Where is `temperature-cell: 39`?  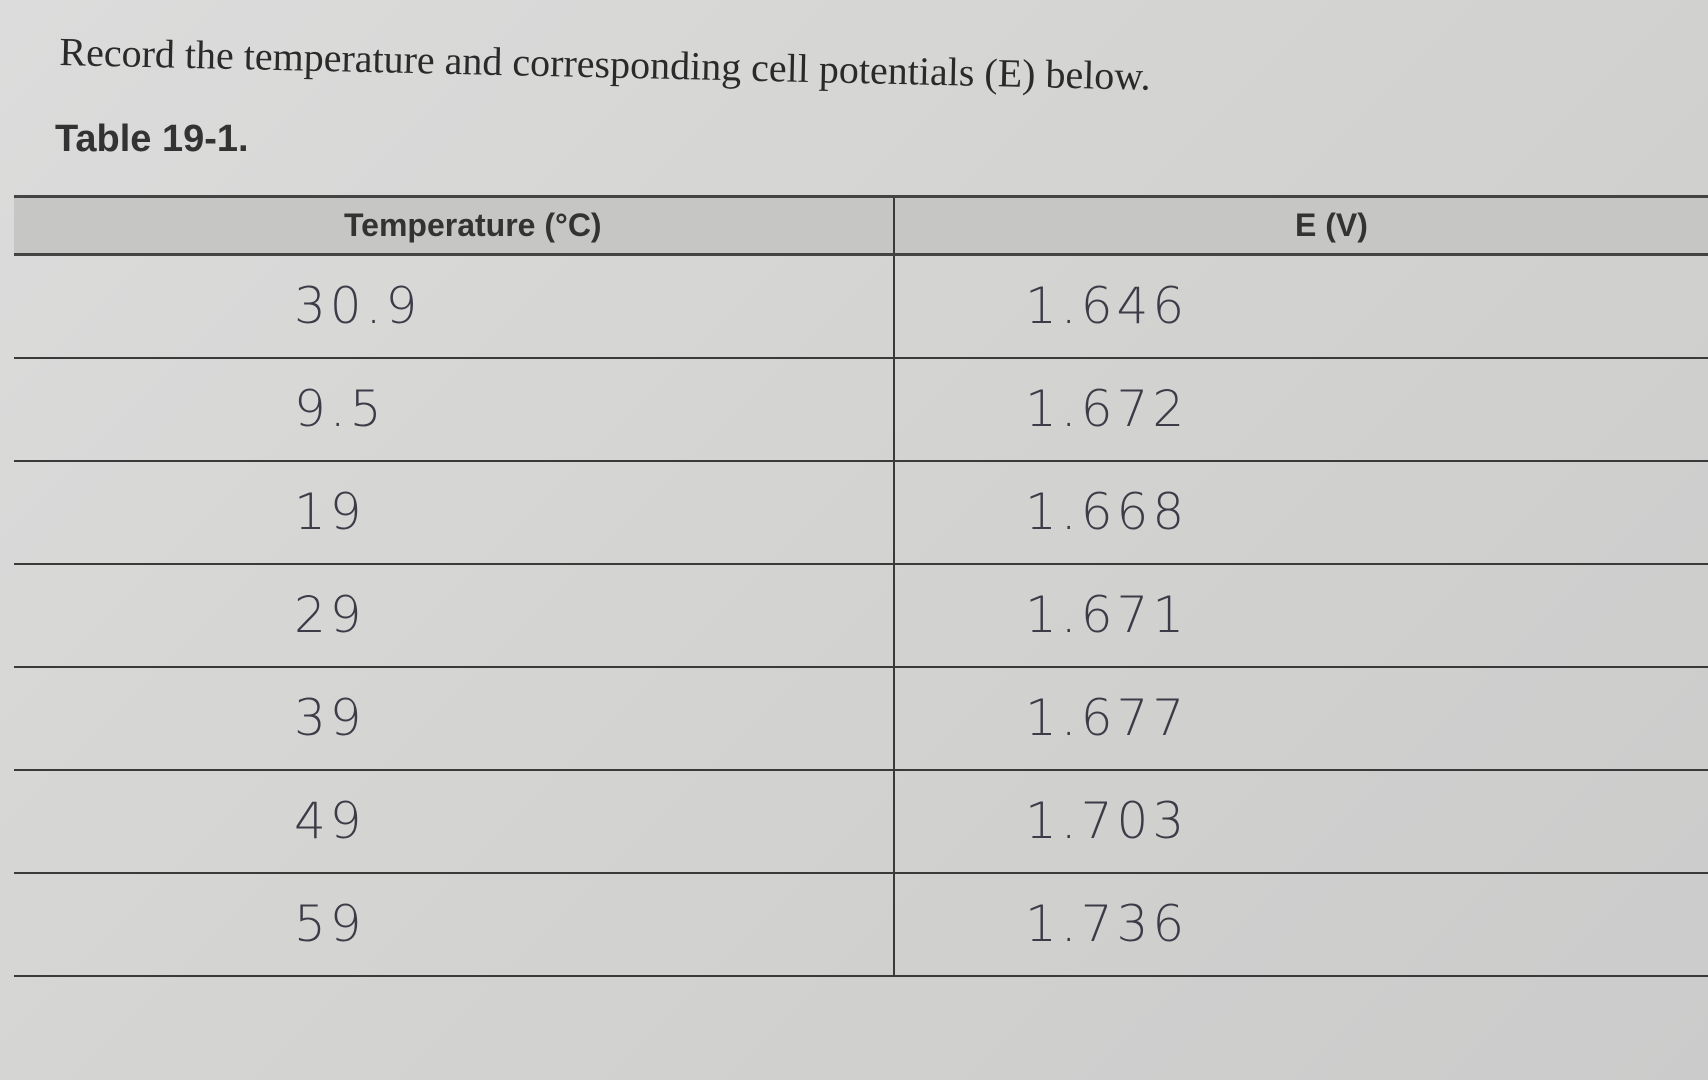 temperature-cell: 39 is located at coordinates (454, 718).